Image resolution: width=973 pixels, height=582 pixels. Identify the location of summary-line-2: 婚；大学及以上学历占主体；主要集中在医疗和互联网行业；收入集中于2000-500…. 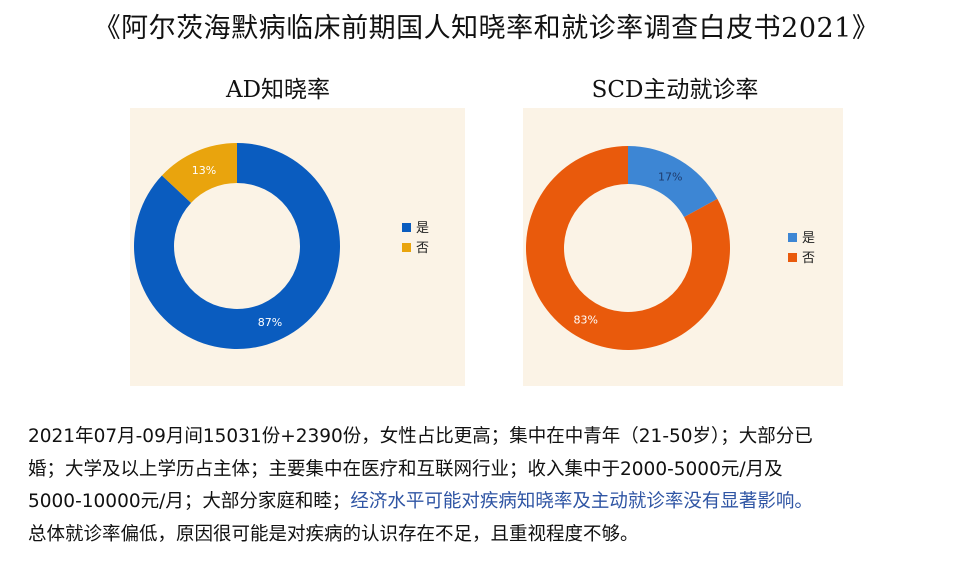
(405, 469).